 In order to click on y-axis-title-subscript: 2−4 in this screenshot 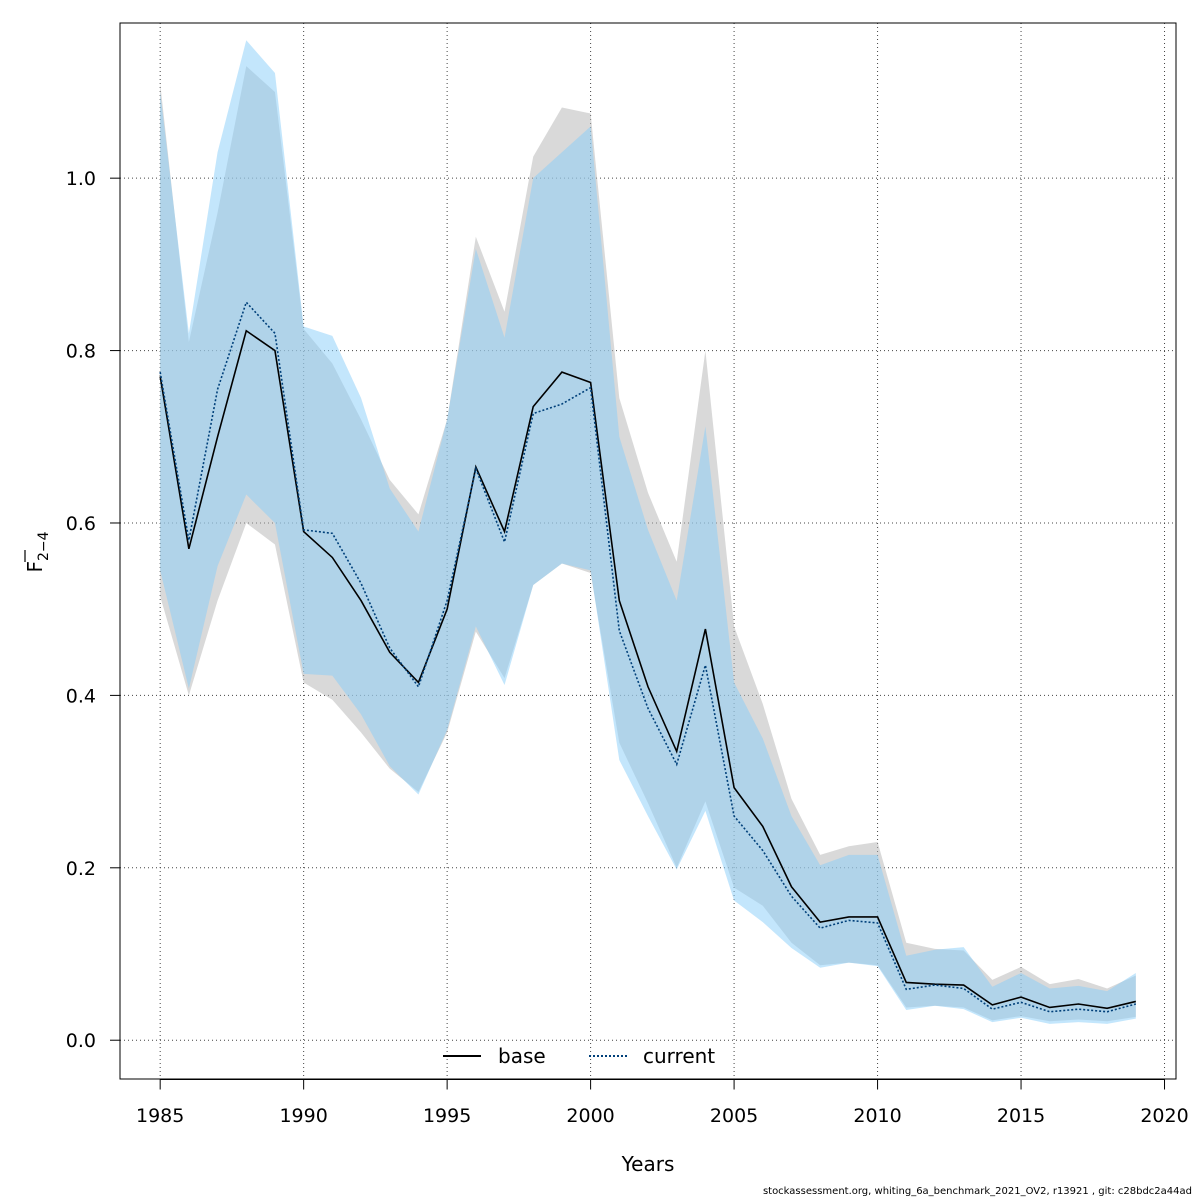, I will do `click(44, 546)`.